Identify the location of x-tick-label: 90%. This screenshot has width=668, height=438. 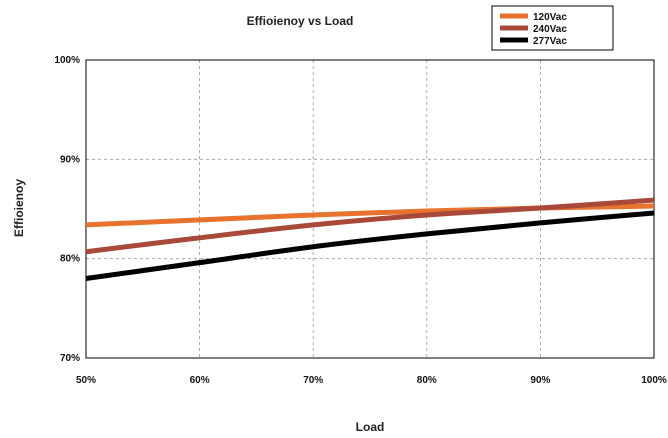
(540, 380).